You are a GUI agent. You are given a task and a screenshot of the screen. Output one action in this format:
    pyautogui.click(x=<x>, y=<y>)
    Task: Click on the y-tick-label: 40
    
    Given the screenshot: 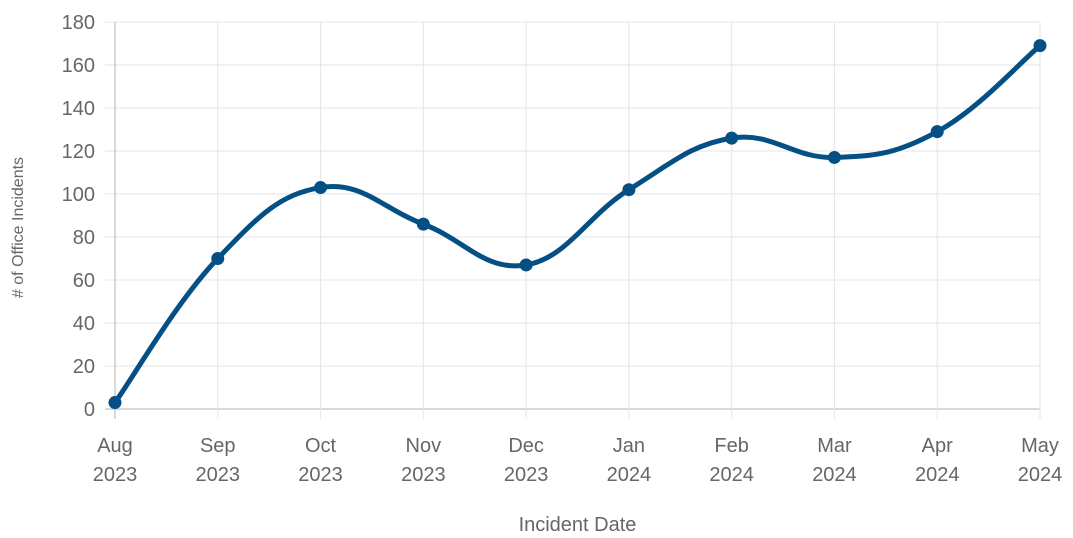 What is the action you would take?
    pyautogui.click(x=84, y=324)
    